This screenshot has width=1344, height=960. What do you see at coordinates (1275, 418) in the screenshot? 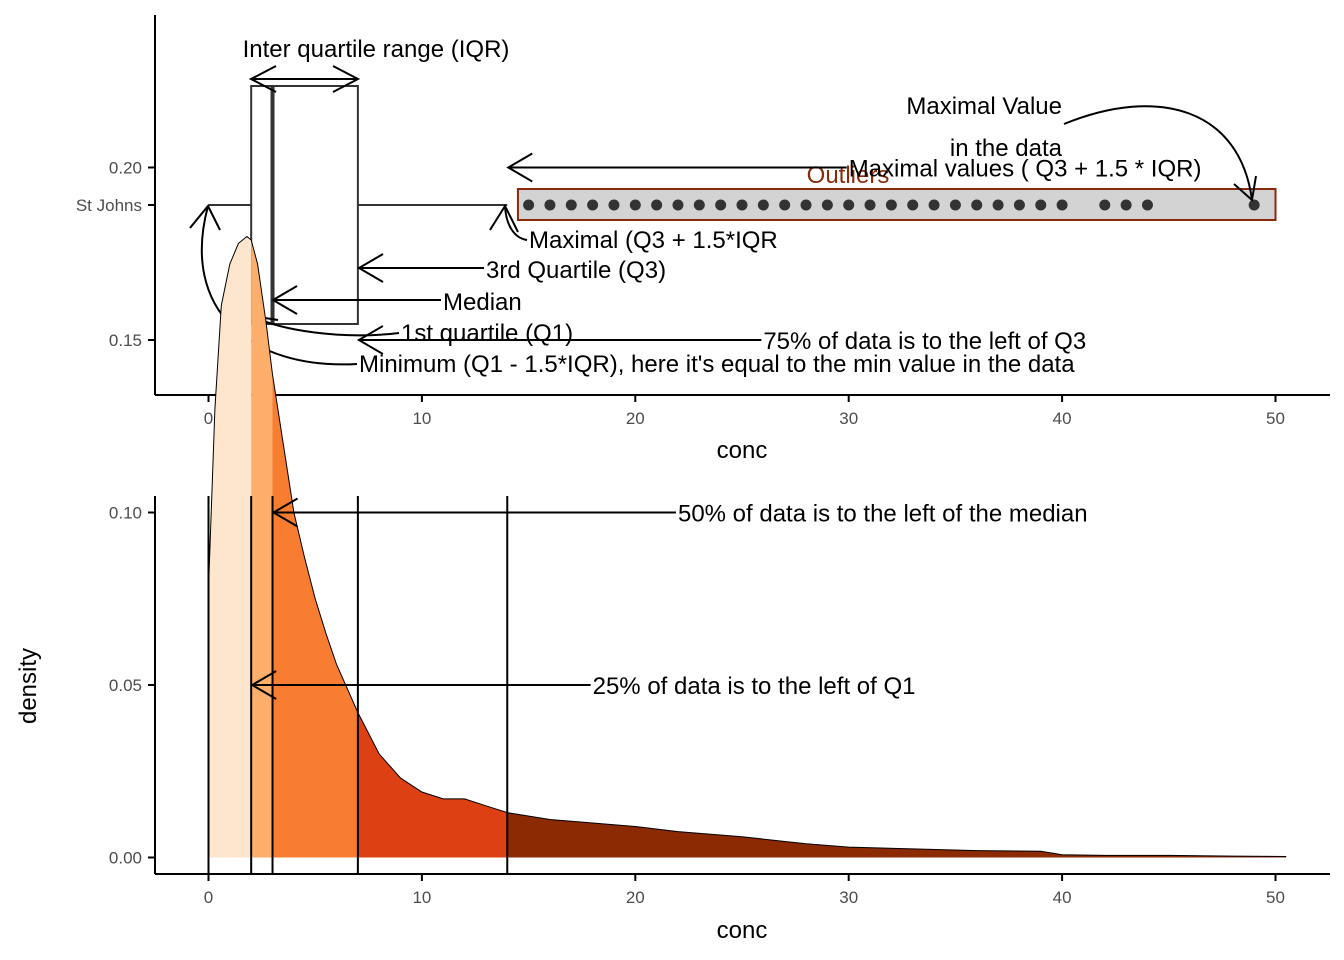
I see `boxplot-x-tick-label: 50` at bounding box center [1275, 418].